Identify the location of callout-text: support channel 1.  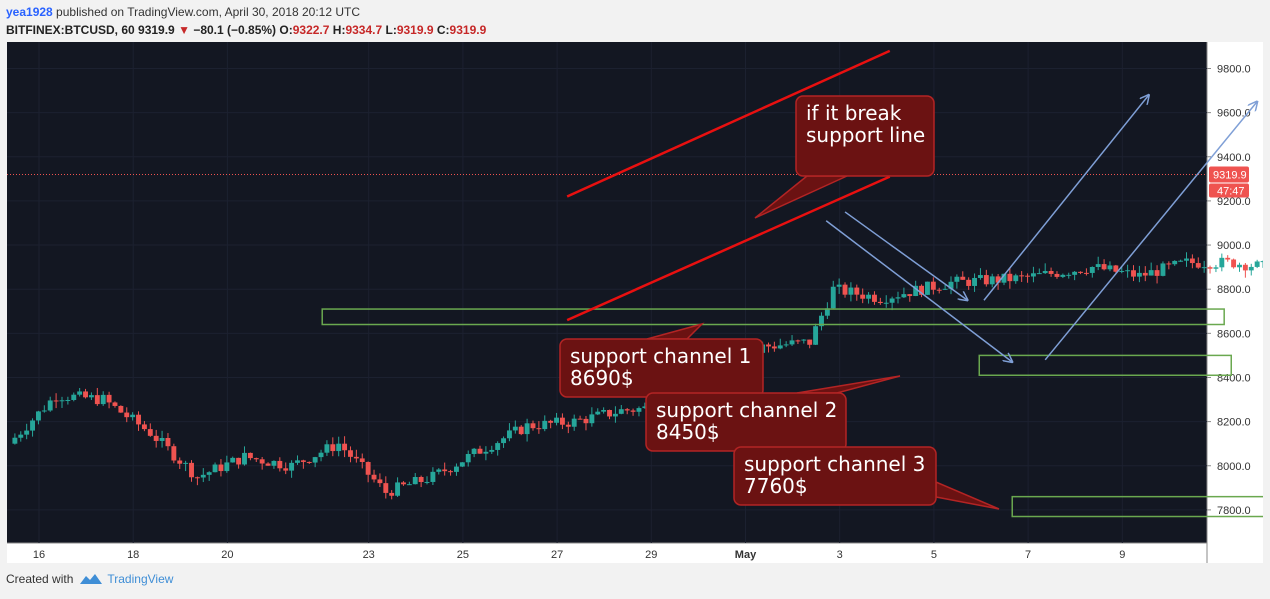
(660, 356).